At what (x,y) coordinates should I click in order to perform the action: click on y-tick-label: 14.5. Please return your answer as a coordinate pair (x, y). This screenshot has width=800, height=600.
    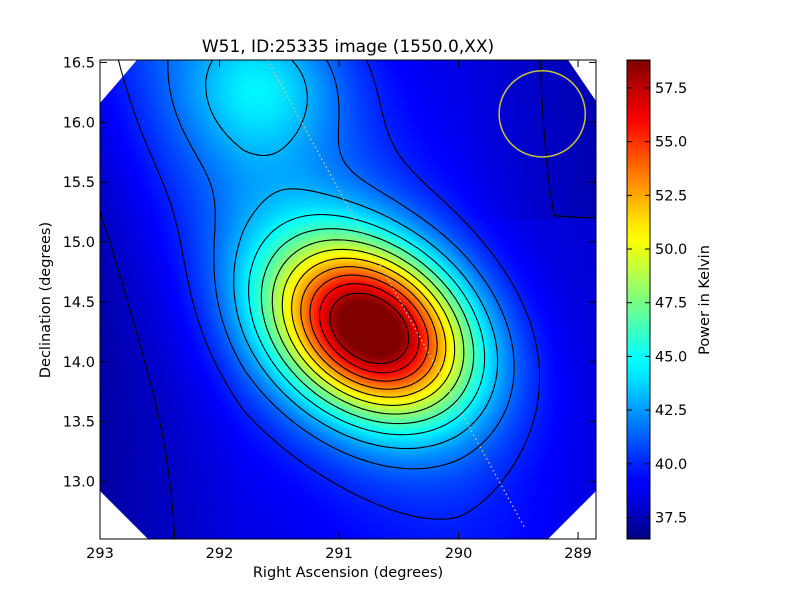
    Looking at the image, I should click on (79, 303).